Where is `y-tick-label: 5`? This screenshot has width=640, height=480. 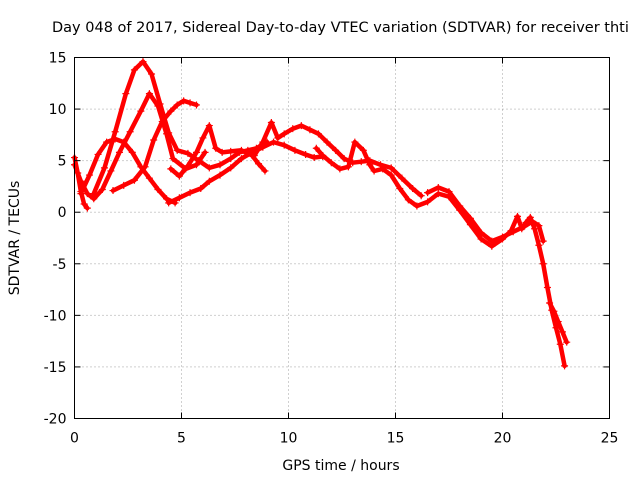 y-tick-label: 5 is located at coordinates (62, 162).